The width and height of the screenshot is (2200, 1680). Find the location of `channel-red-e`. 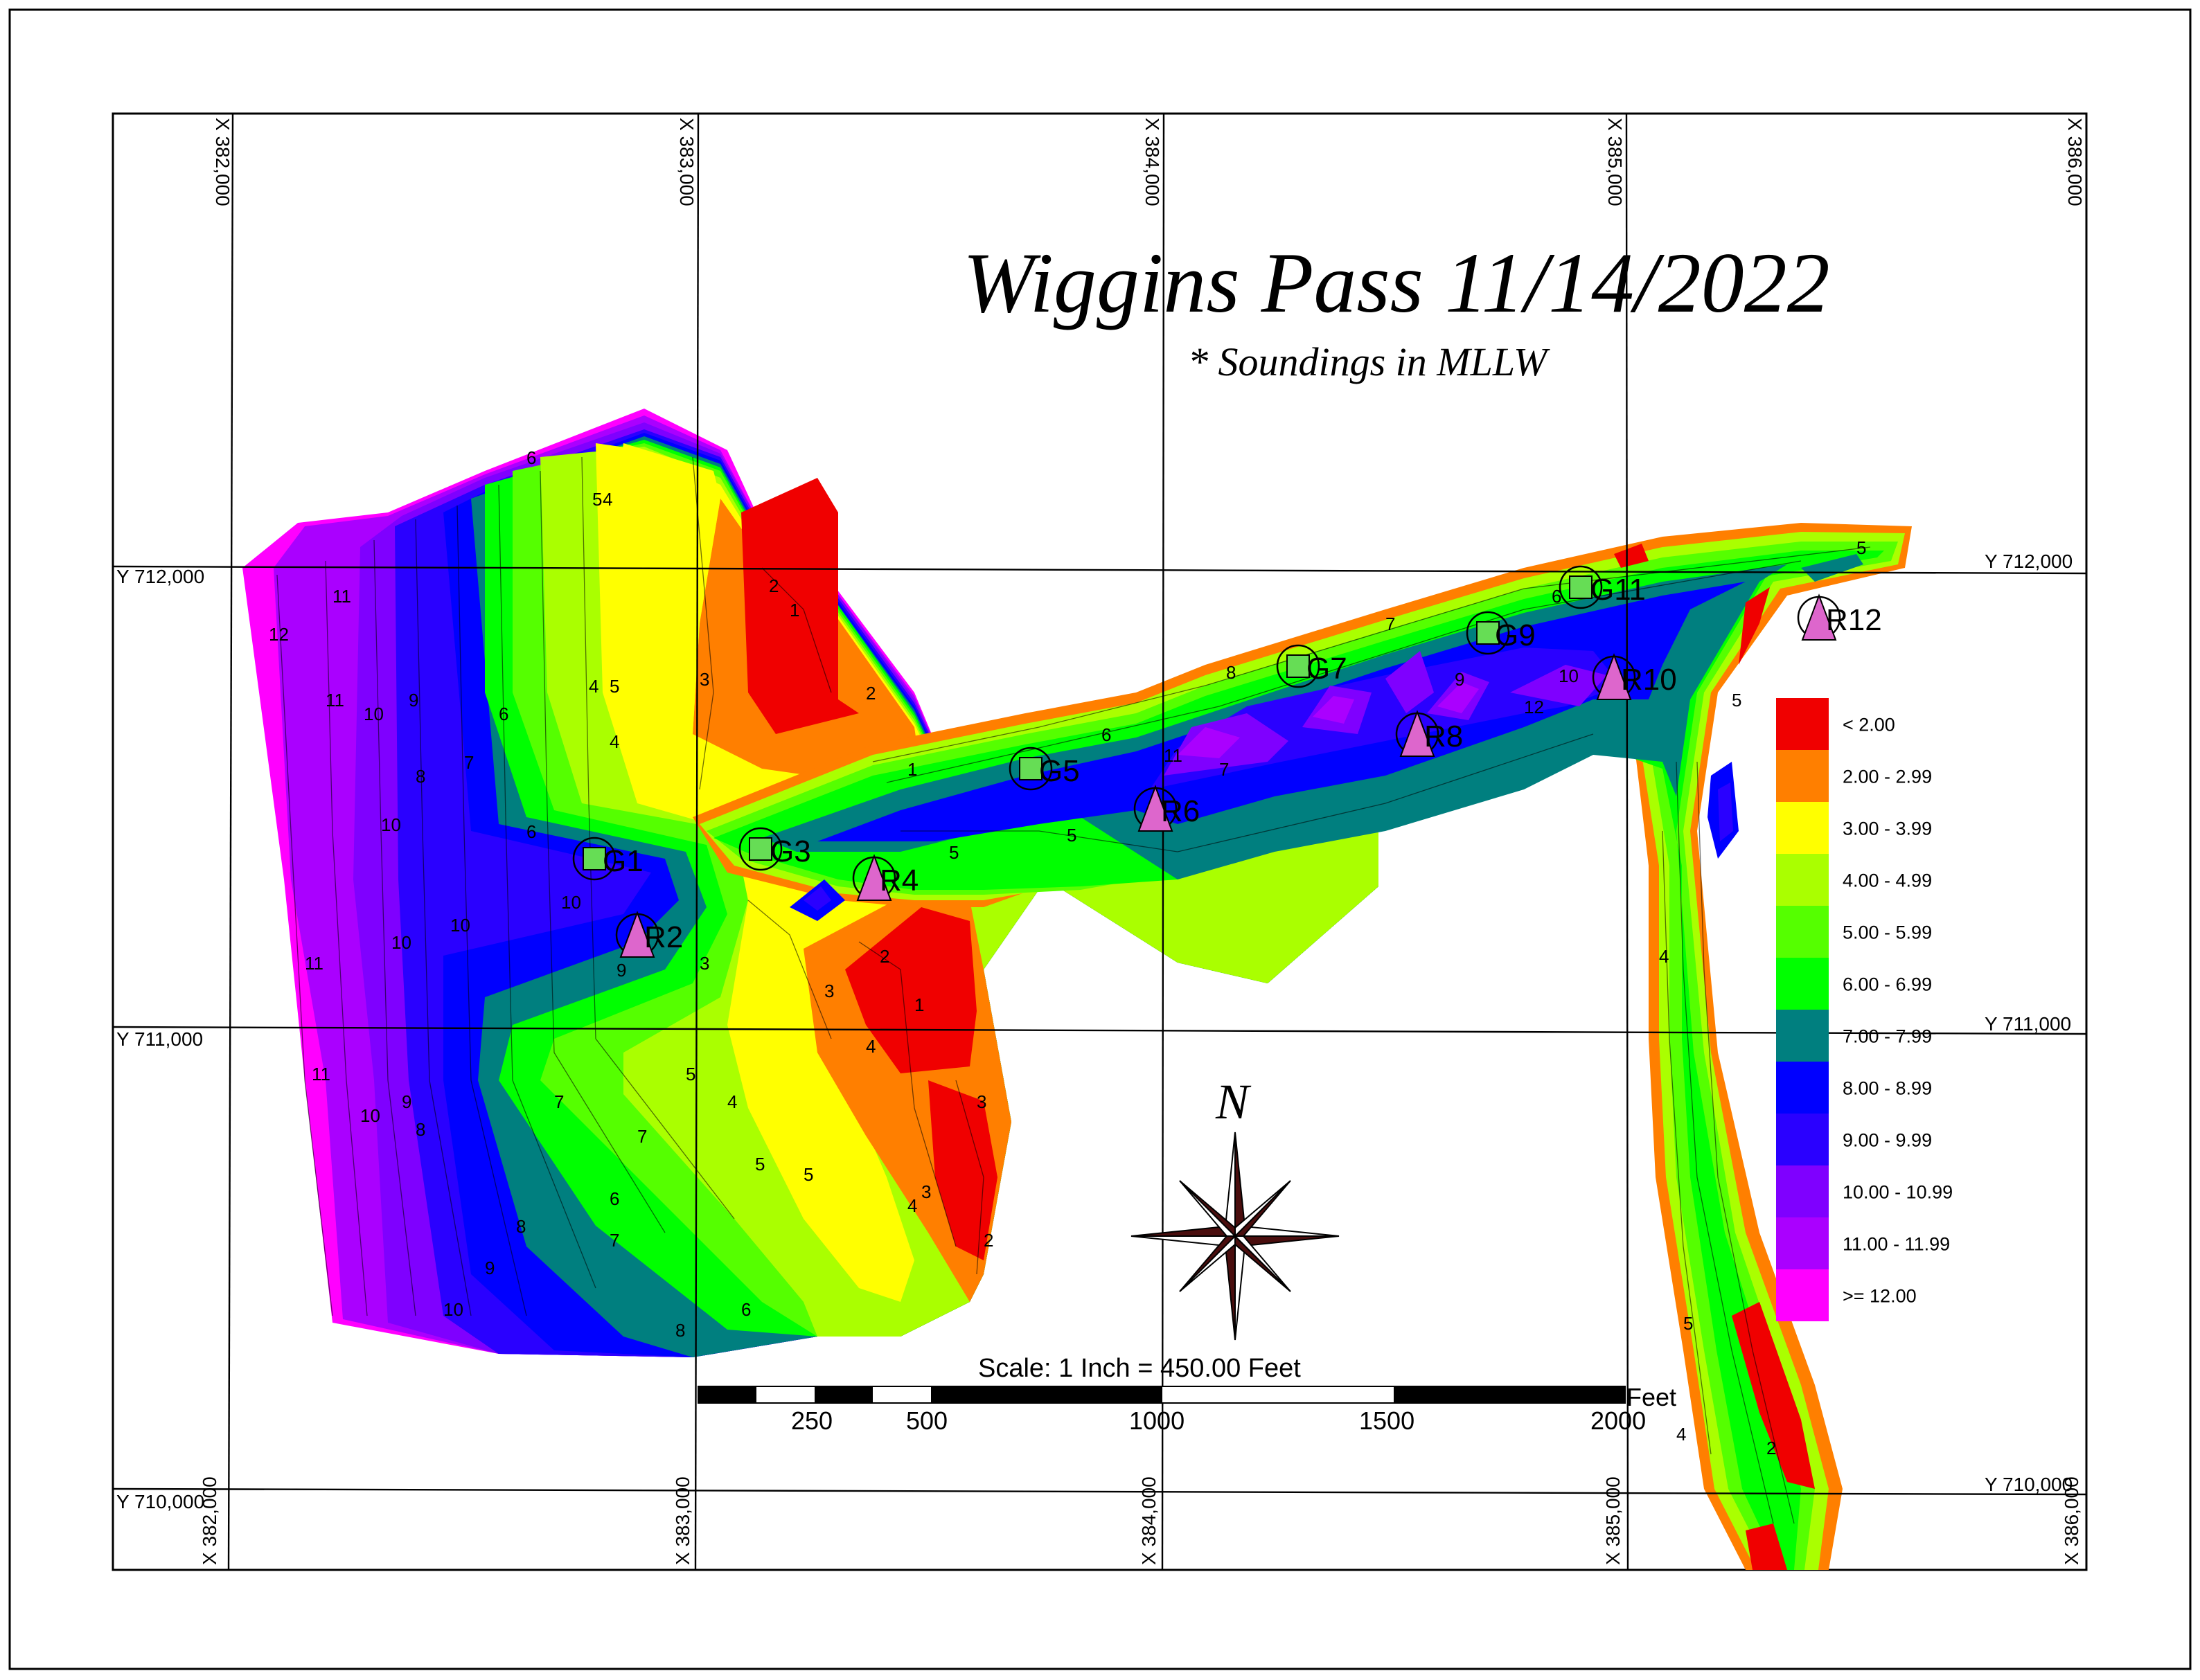

channel-red-e is located at coordinates (1755, 626).